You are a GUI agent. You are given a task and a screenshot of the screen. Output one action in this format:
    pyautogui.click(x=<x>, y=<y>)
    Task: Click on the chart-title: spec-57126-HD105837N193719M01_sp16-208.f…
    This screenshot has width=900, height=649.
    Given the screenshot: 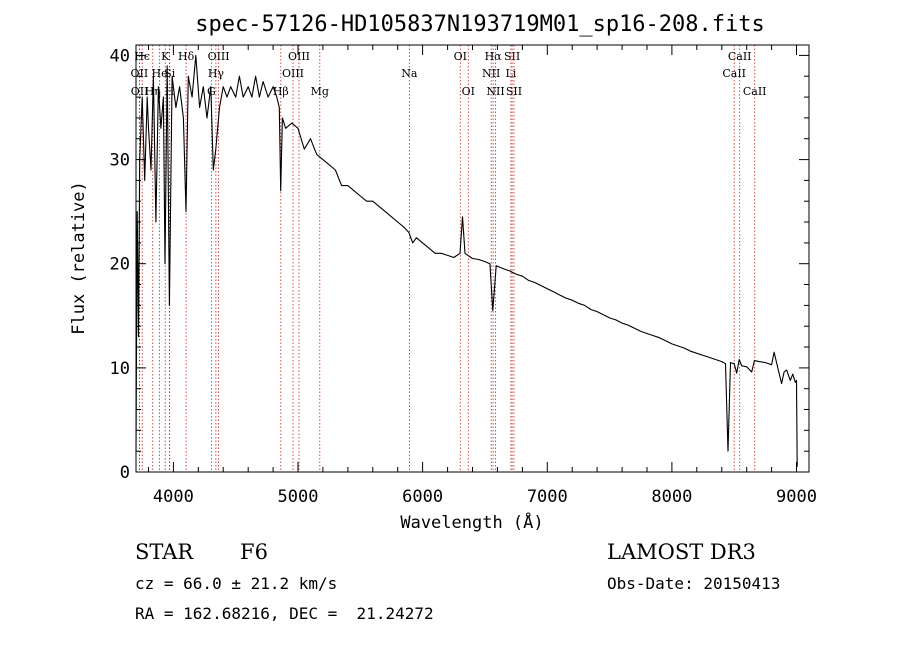 What is the action you would take?
    pyautogui.click(x=480, y=24)
    